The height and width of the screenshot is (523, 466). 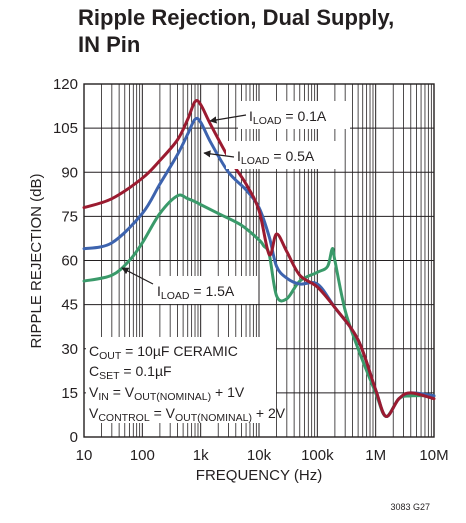 I want to click on y-tick-label: 90, so click(x=69, y=172).